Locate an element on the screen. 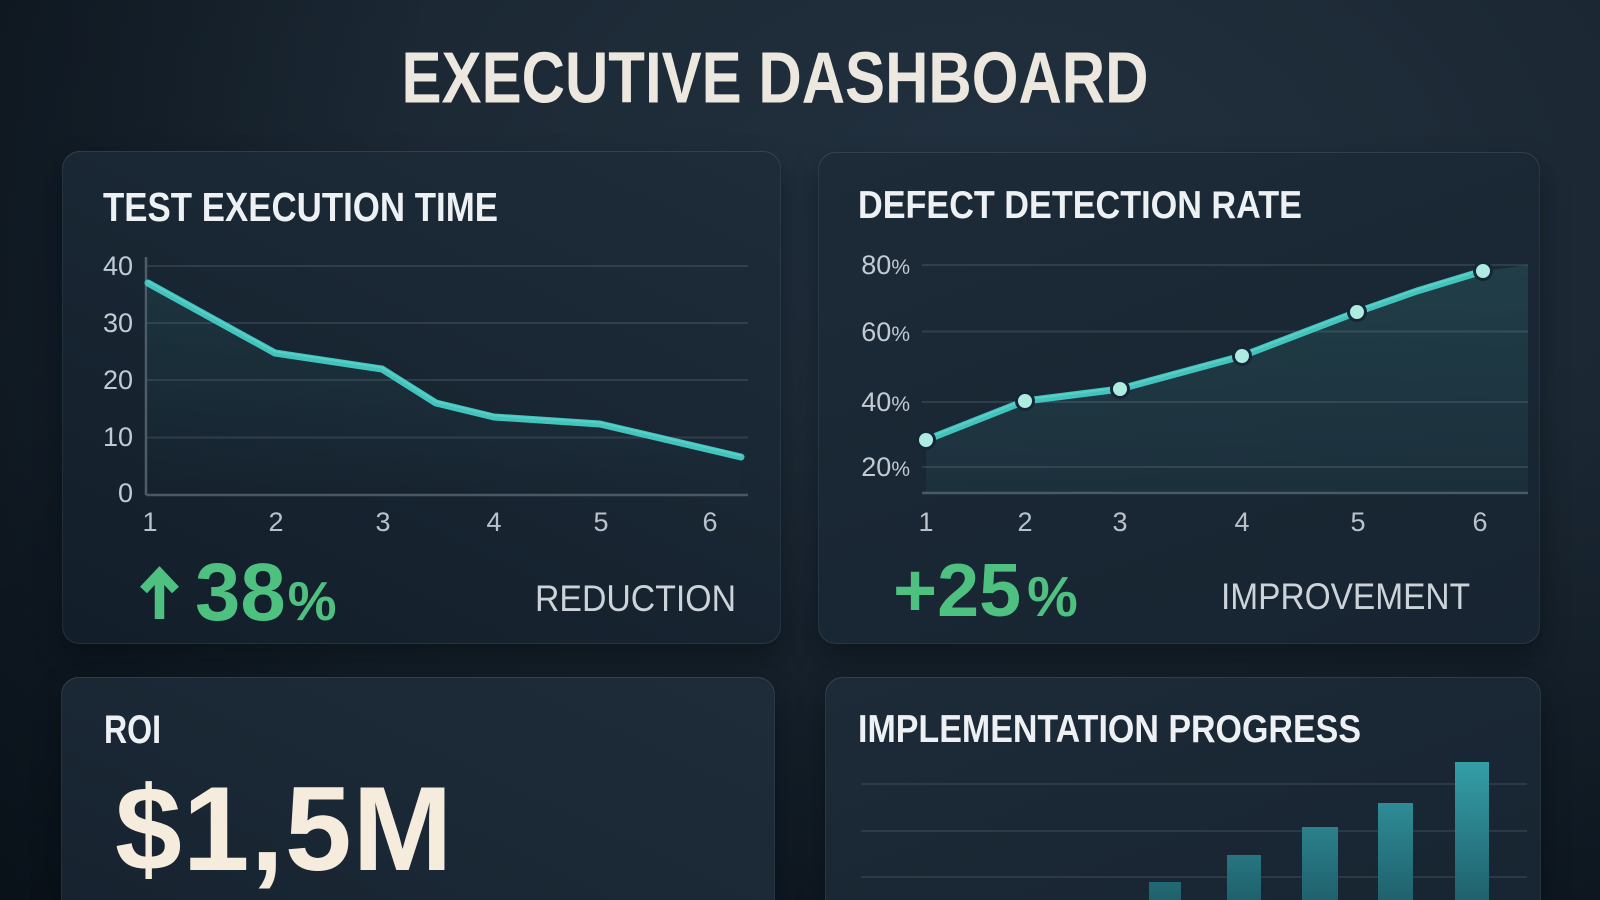 This screenshot has width=1600, height=900. svg-text: IMPROVEMENT is located at coordinates (1345, 596).